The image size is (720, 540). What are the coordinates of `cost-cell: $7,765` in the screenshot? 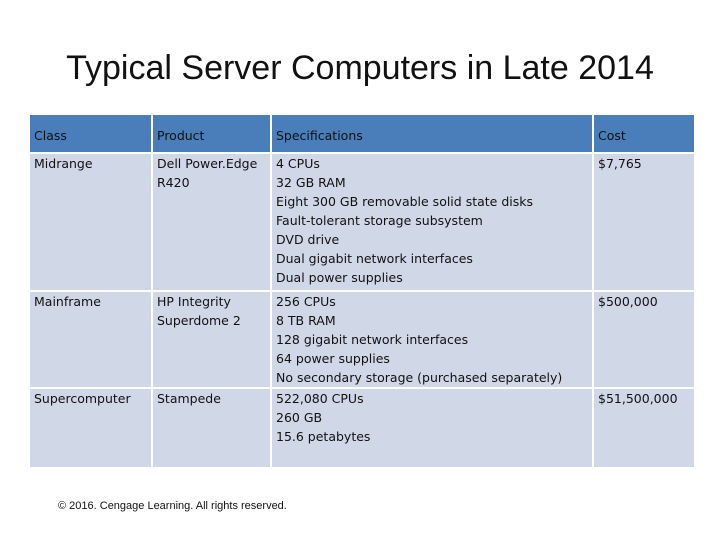 It's located at (643, 221).